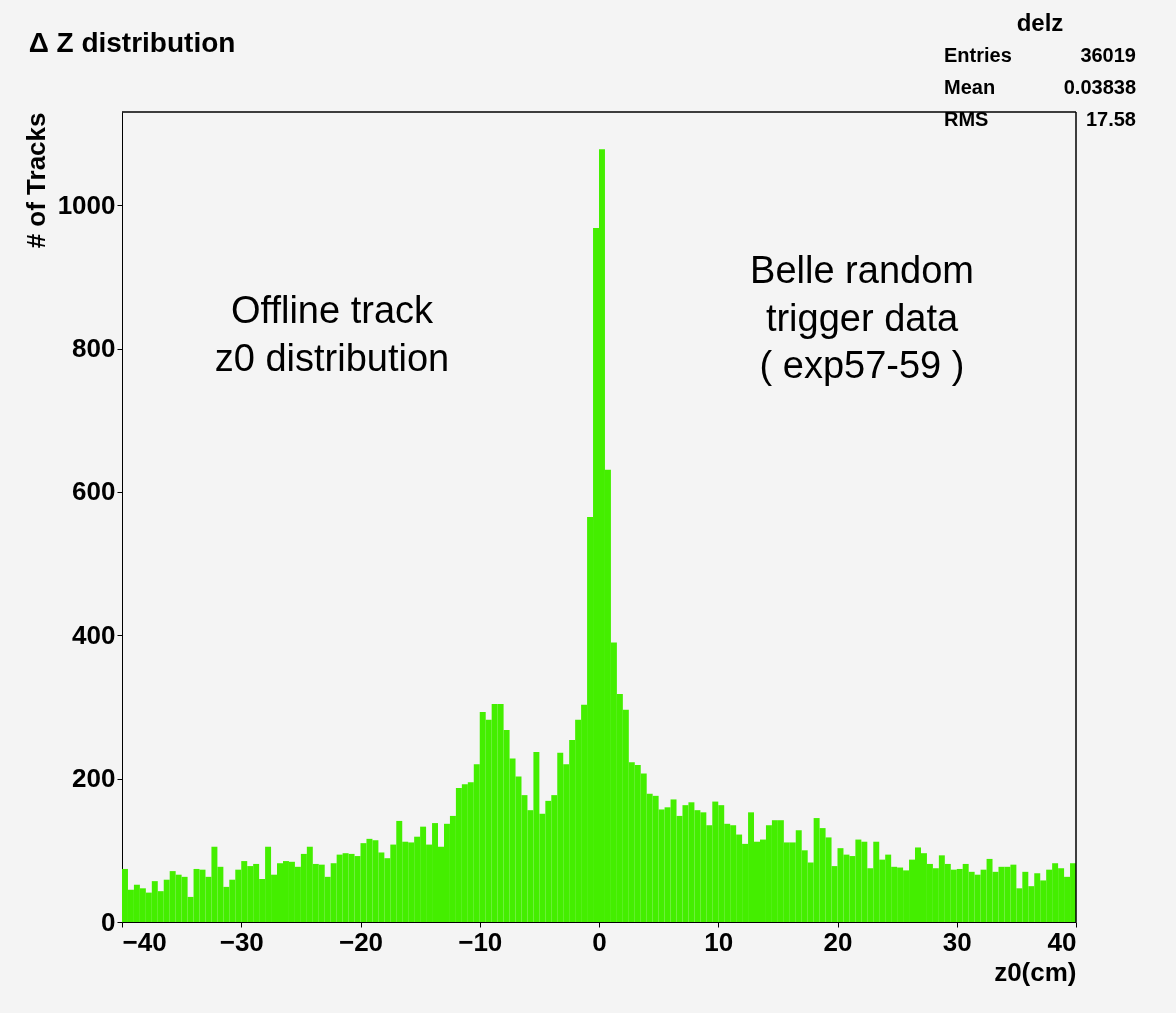 The height and width of the screenshot is (1013, 1176). What do you see at coordinates (94, 491) in the screenshot?
I see `y-tick-label: 600` at bounding box center [94, 491].